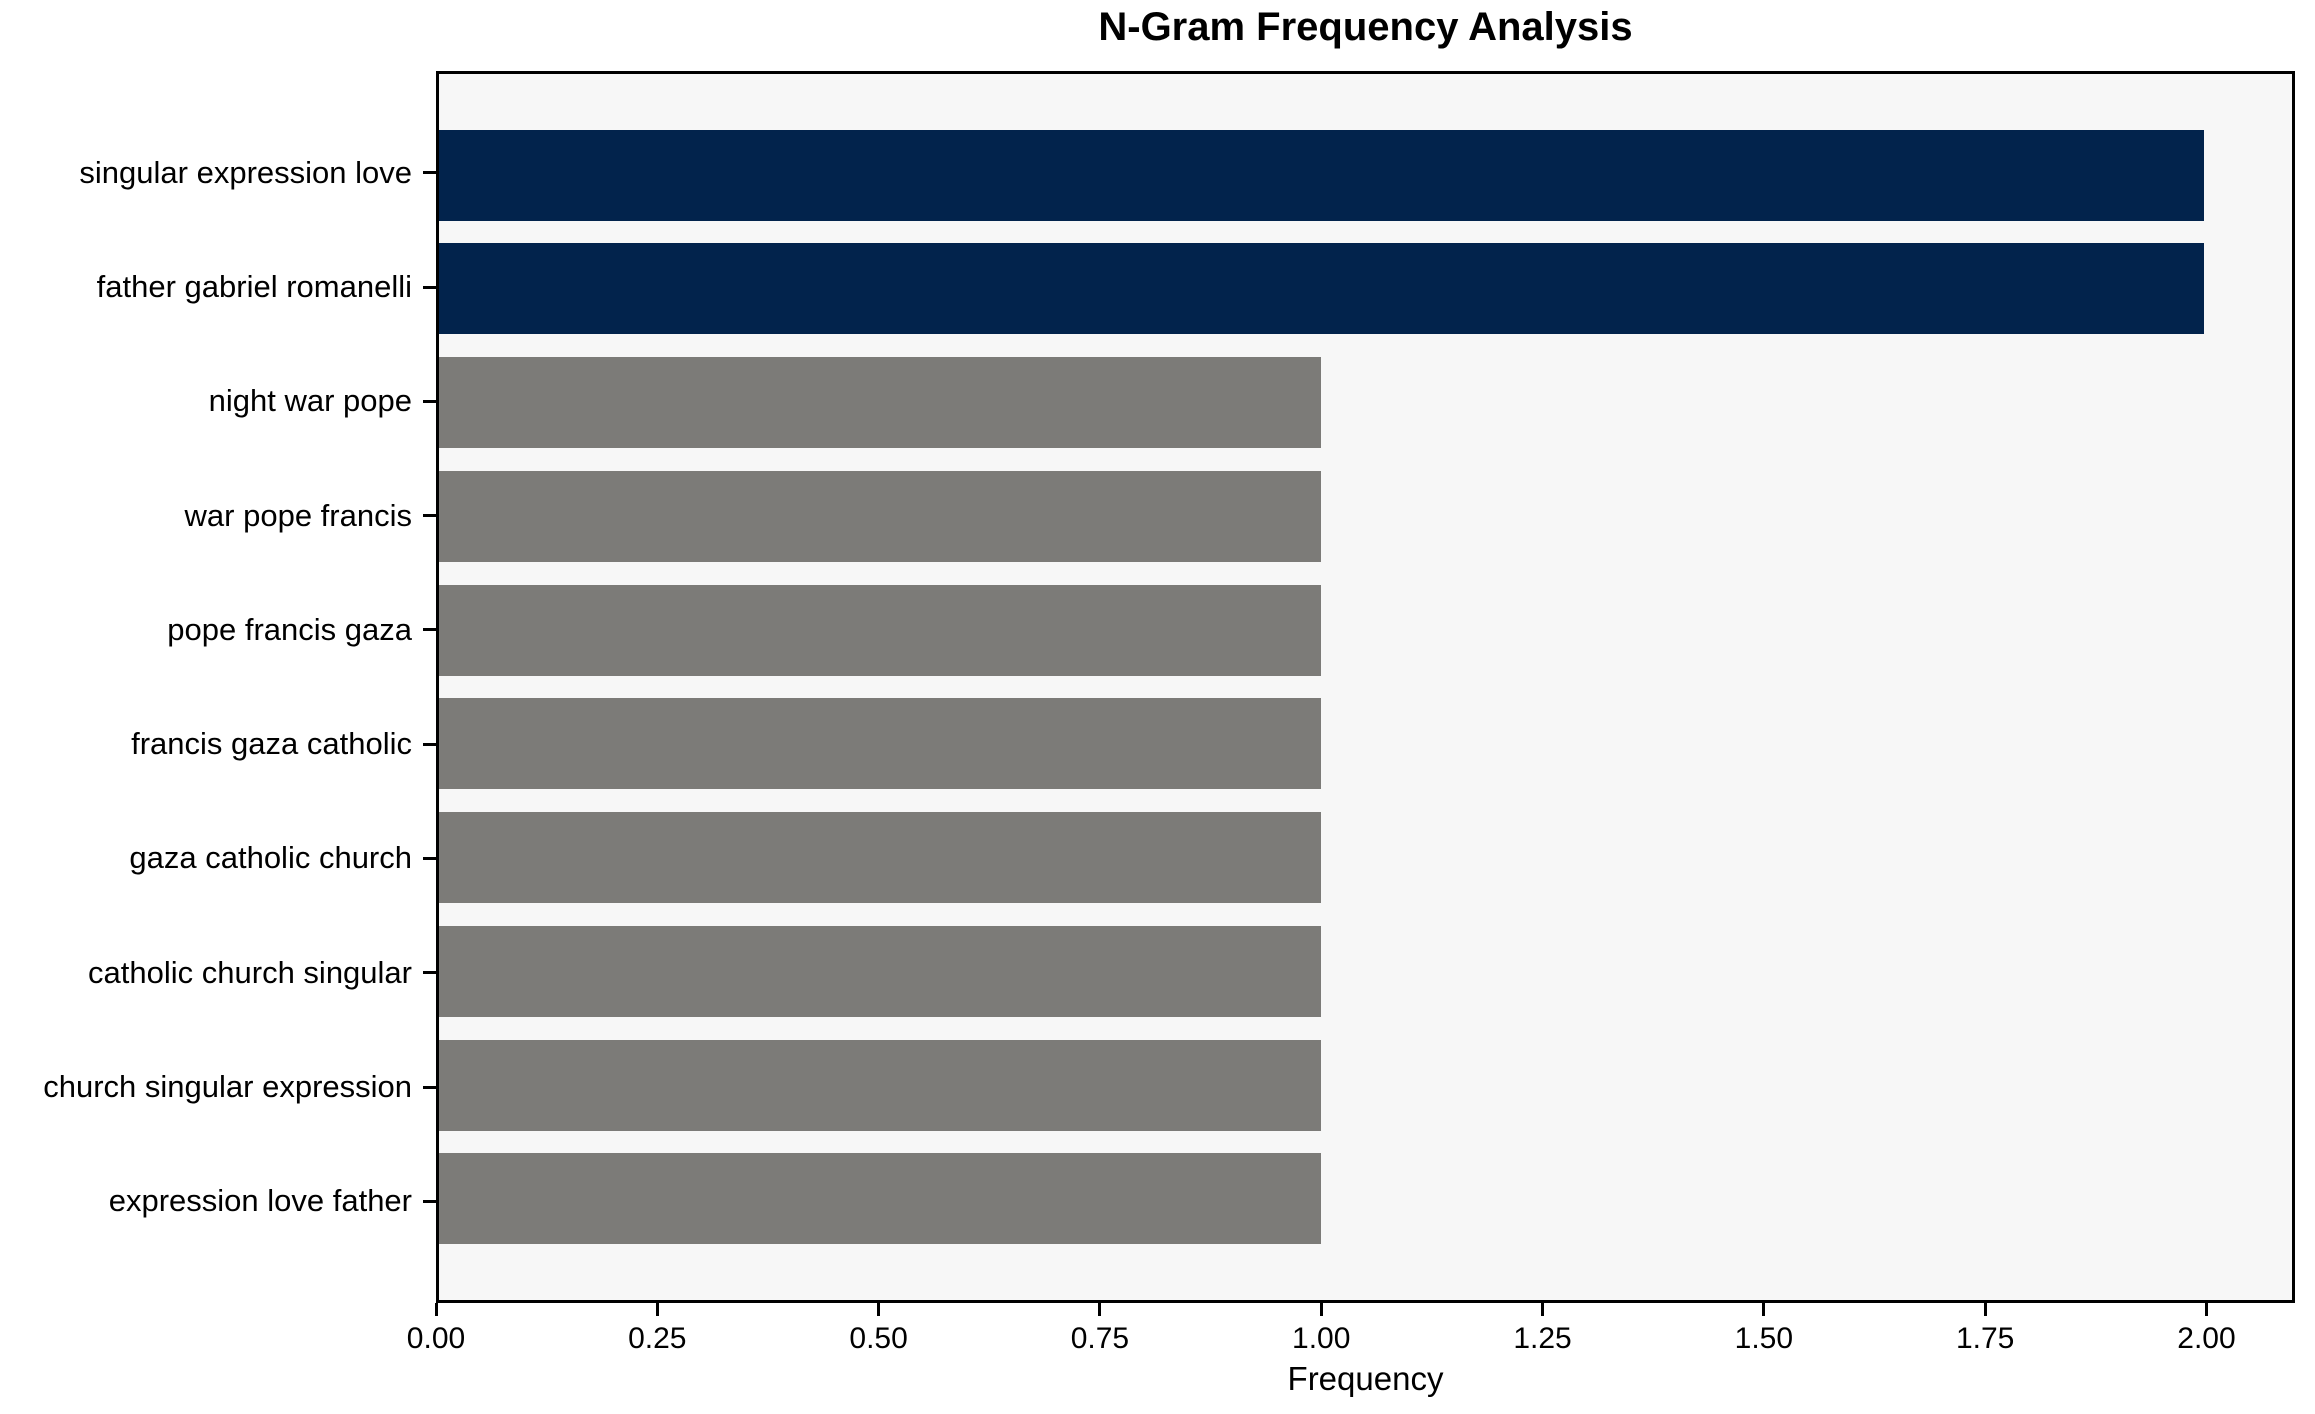 The width and height of the screenshot is (2315, 1414). What do you see at coordinates (1321, 289) in the screenshot?
I see `bar-father-gabriel-romanelli` at bounding box center [1321, 289].